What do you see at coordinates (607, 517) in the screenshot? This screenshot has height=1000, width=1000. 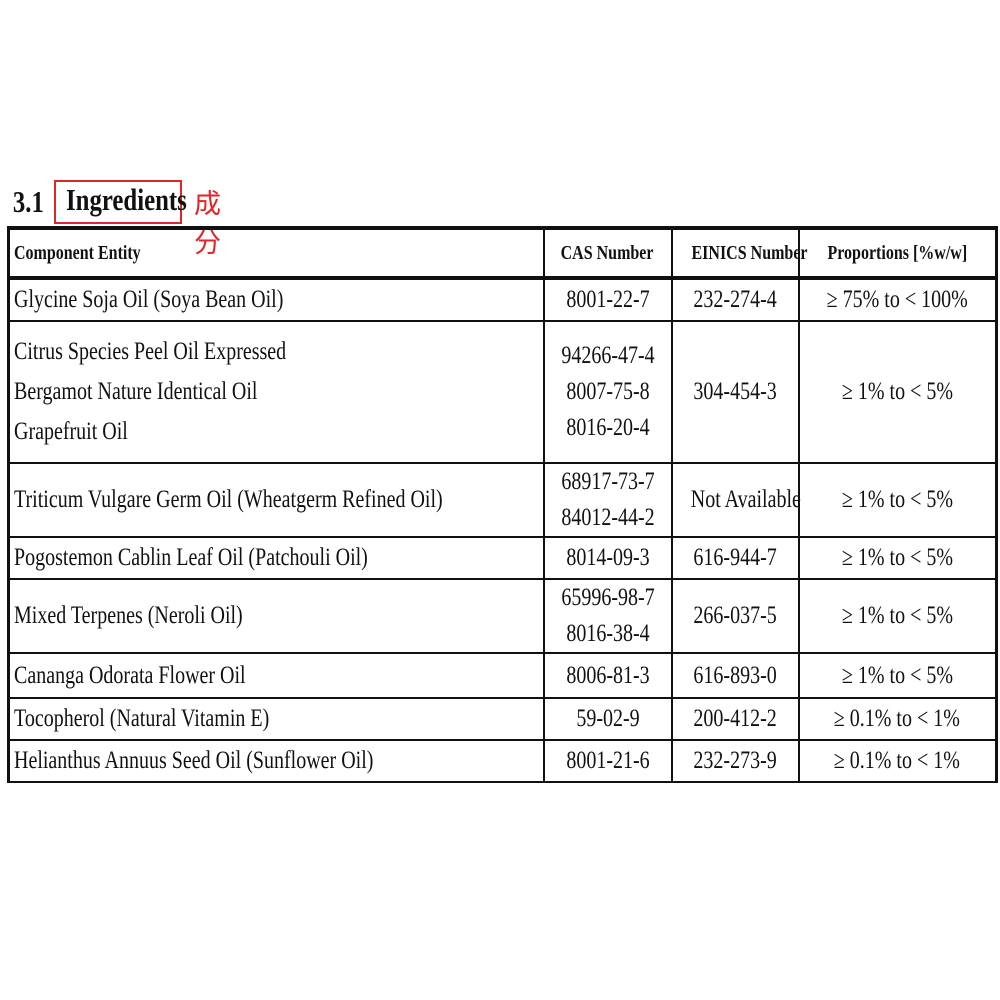 I see `cas-number-cell-line: 84012-44-2` at bounding box center [607, 517].